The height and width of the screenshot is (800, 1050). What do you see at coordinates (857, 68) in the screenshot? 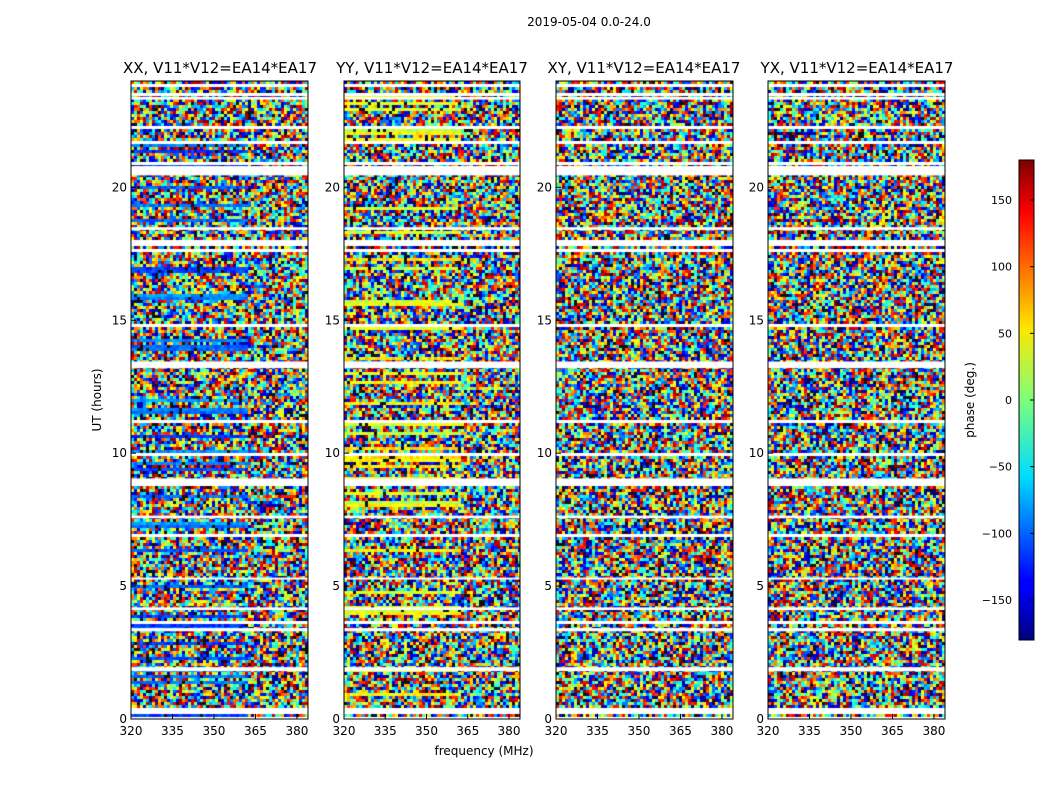
I see `panel-title-yx: YX, V11*V12=EA14*EA17` at bounding box center [857, 68].